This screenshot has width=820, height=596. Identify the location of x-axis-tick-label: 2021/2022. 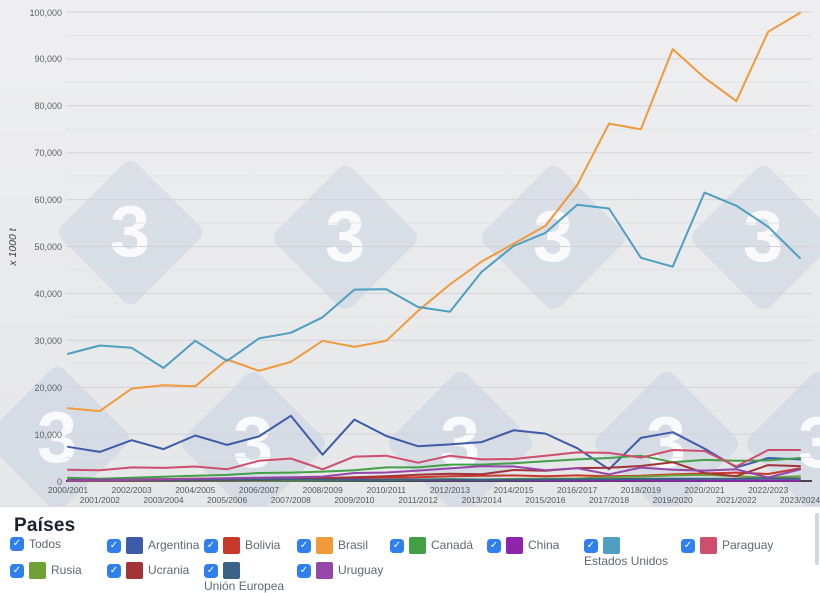
(736, 499).